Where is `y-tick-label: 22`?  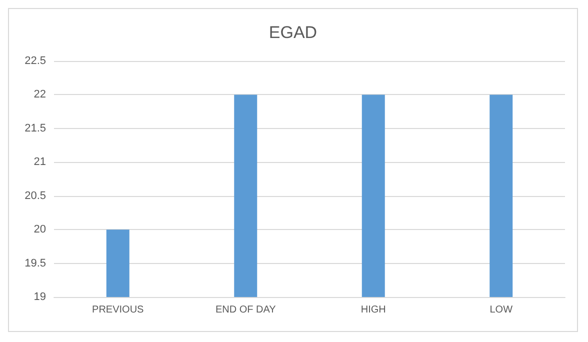
y-tick-label: 22 is located at coordinates (40, 94).